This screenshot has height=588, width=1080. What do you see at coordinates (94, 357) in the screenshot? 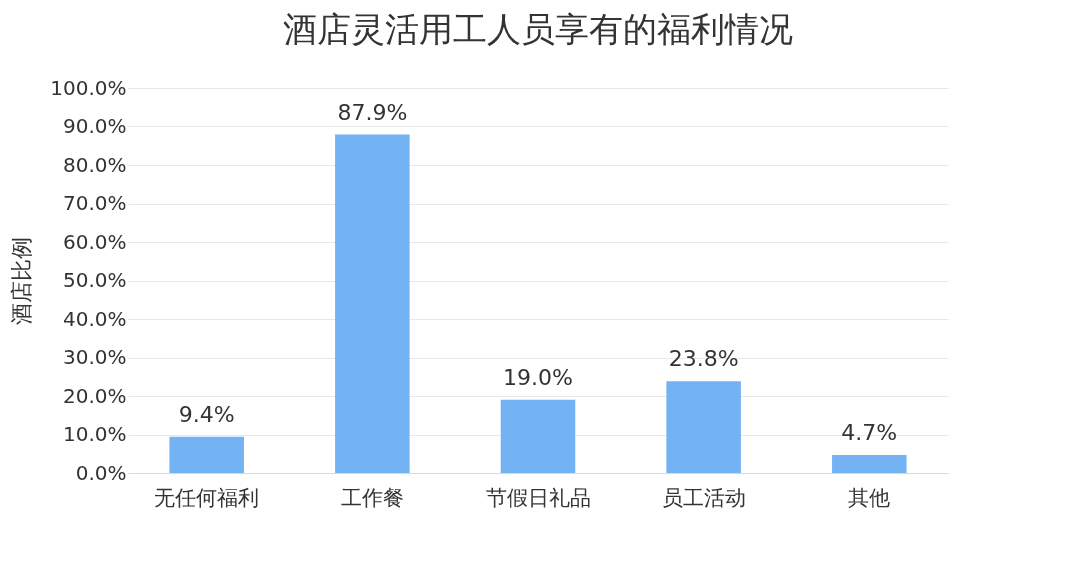
I see `y-tick-label: 30.0%` at bounding box center [94, 357].